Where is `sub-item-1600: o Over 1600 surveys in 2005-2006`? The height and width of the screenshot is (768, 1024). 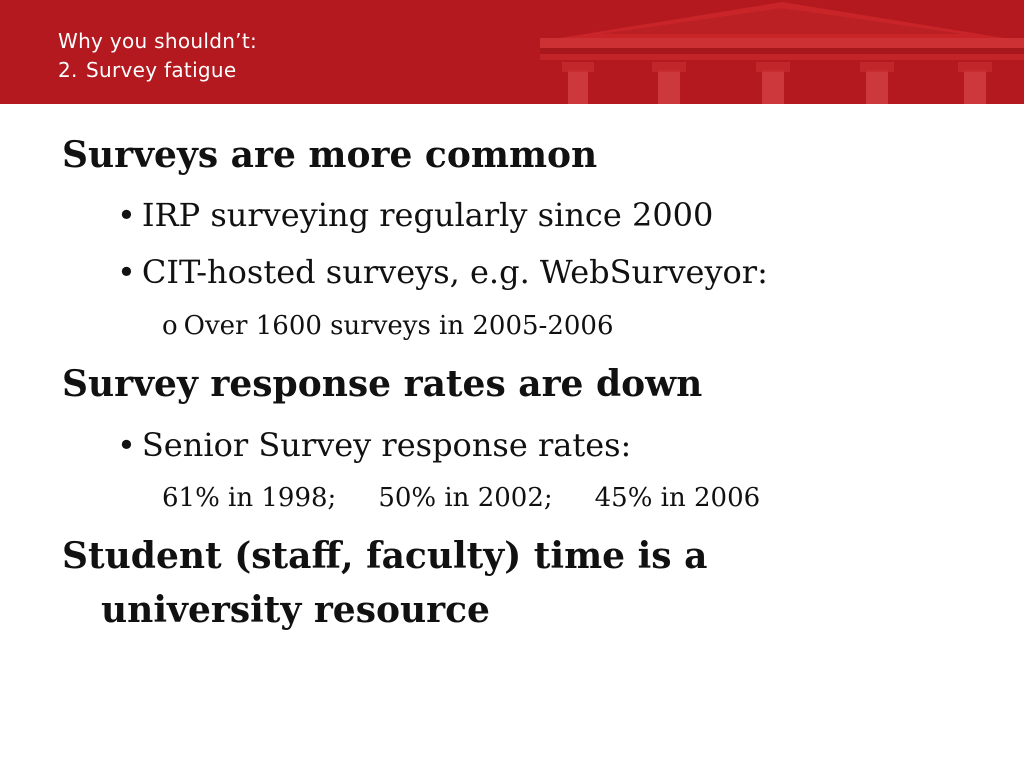 sub-item-1600: o Over 1600 surveys in 2005-2006 is located at coordinates (388, 326).